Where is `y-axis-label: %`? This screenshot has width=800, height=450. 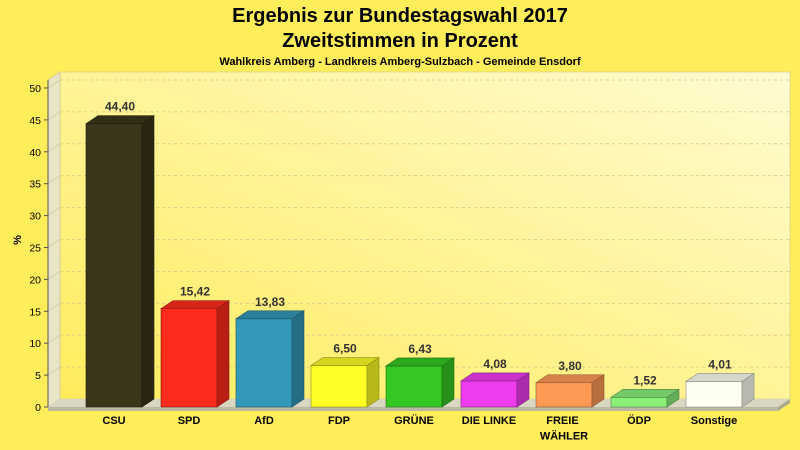
y-axis-label: % is located at coordinates (18, 240).